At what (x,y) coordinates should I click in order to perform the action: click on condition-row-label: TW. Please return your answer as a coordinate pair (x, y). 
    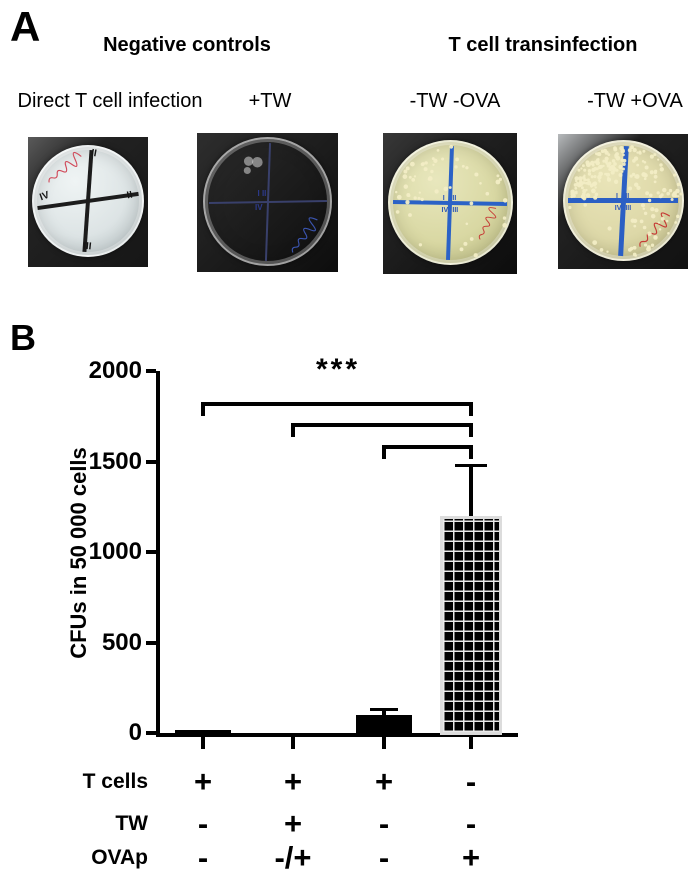
    Looking at the image, I should click on (131, 823).